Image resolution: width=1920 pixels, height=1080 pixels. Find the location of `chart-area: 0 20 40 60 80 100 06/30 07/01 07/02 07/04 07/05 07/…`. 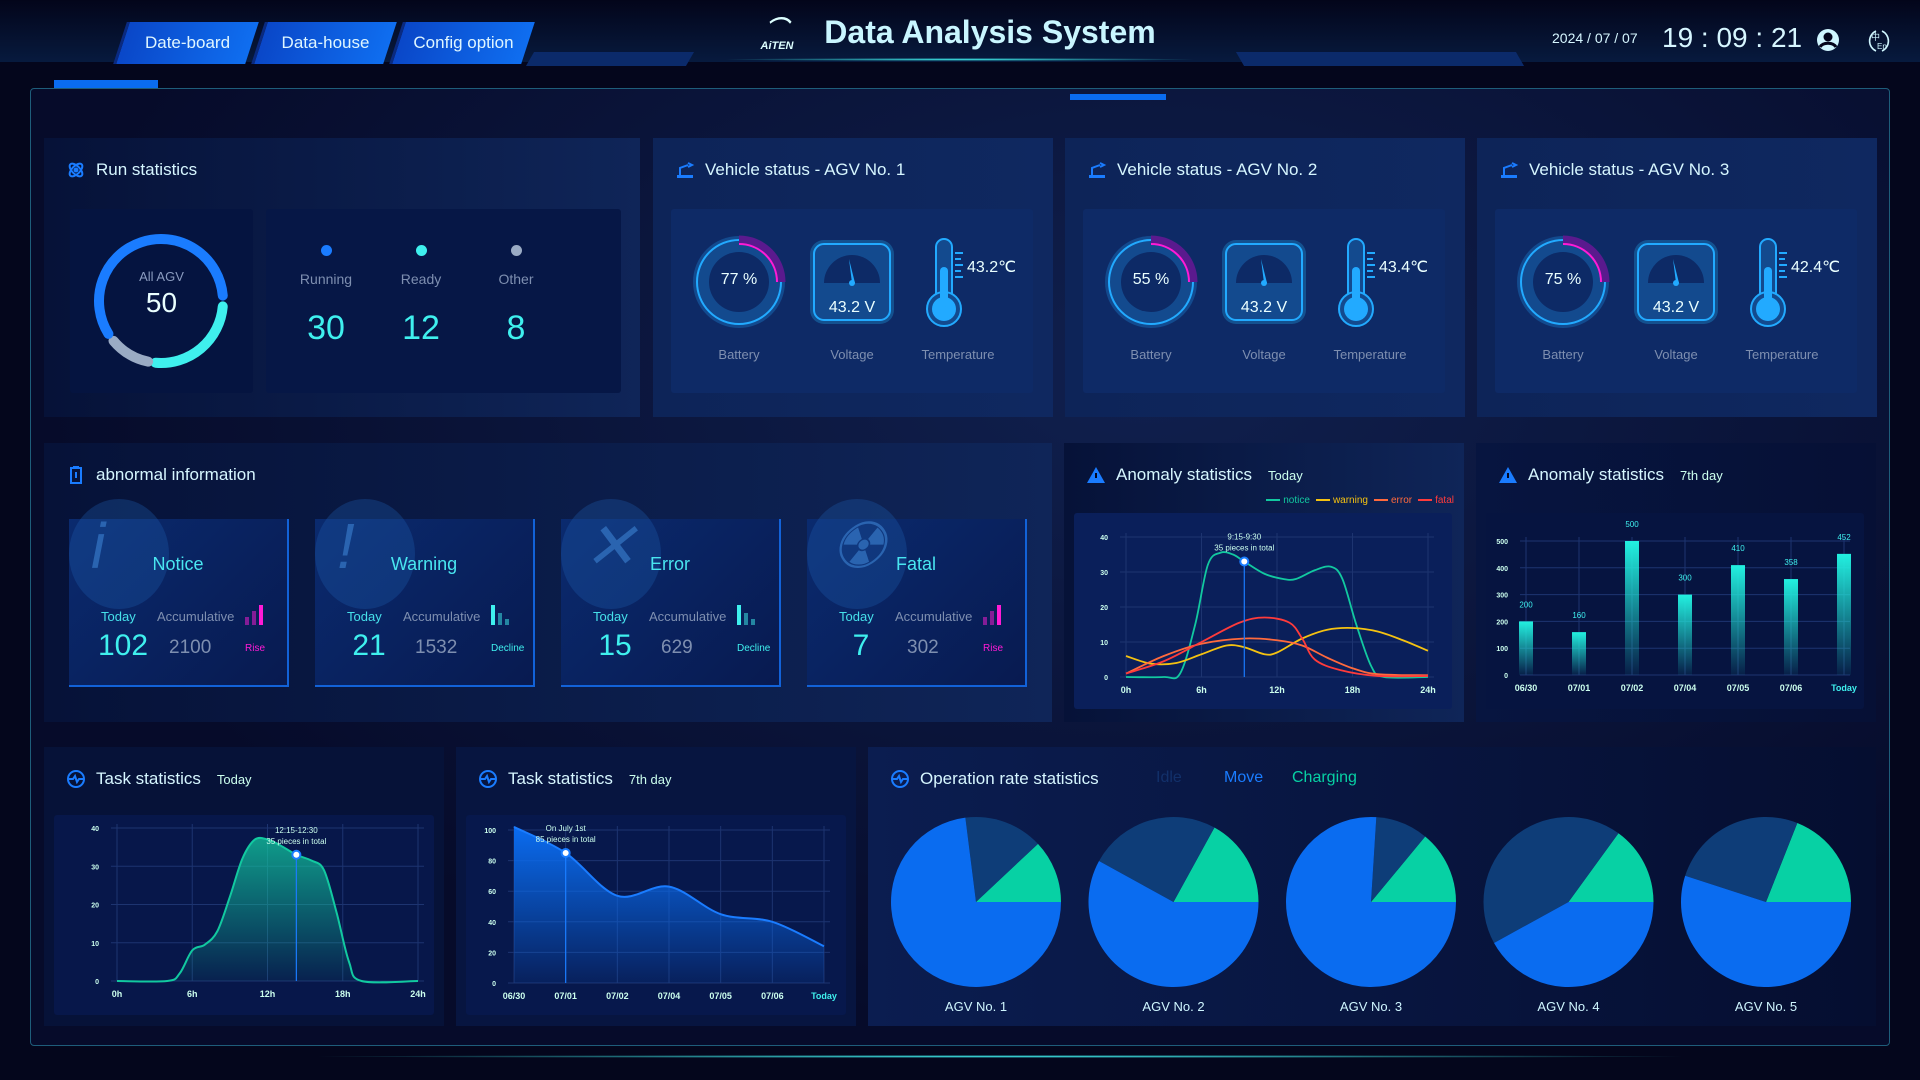

chart-area: 0 20 40 60 80 100 06/30 07/01 07/02 07/04 07/05 07/… is located at coordinates (656, 915).